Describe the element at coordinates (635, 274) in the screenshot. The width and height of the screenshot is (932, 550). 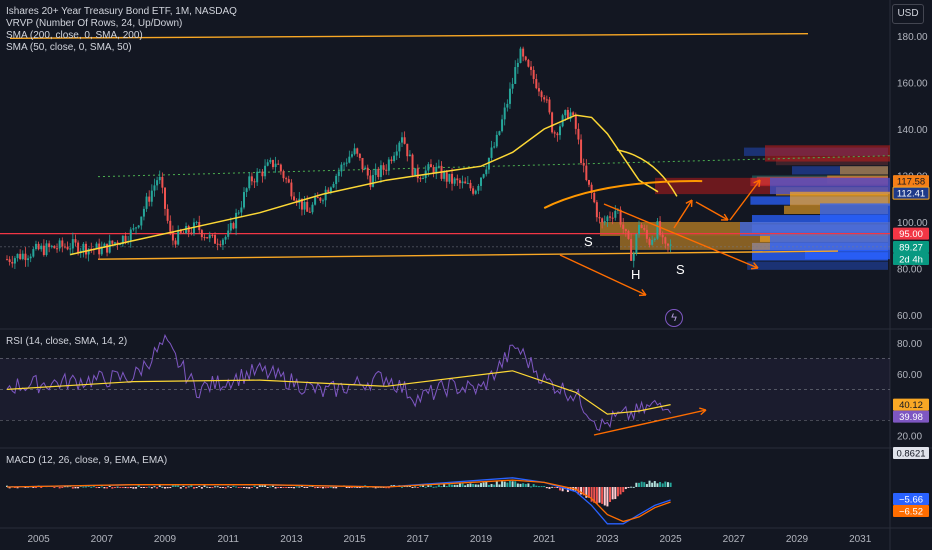
I see `hs-label-1: H` at that location.